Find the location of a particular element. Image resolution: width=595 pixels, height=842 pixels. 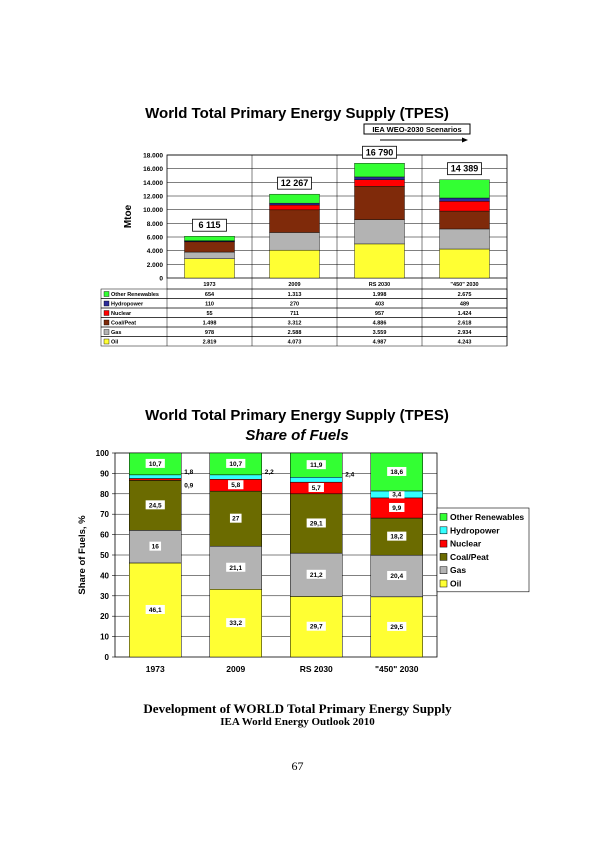

chart2-legend-label: Coal/Peat is located at coordinates (469, 557).